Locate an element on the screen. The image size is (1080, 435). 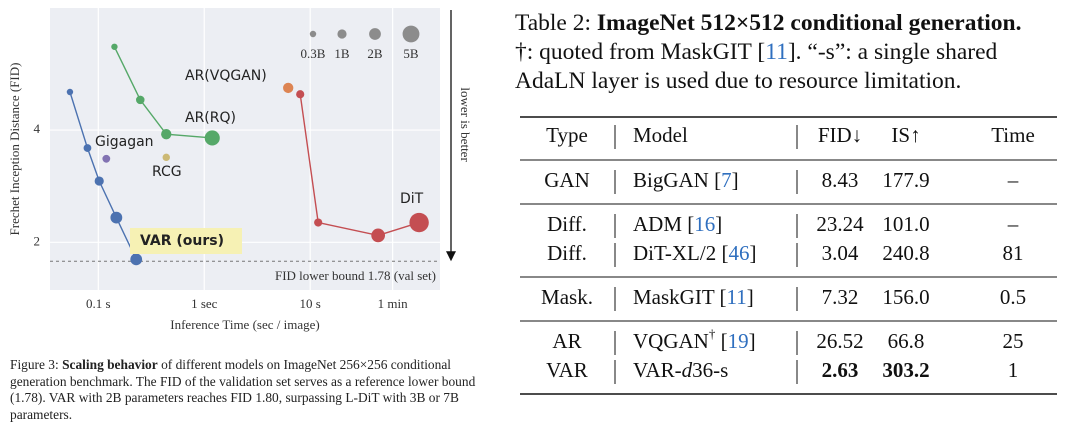
table-cell: 25 is located at coordinates (1013, 341).